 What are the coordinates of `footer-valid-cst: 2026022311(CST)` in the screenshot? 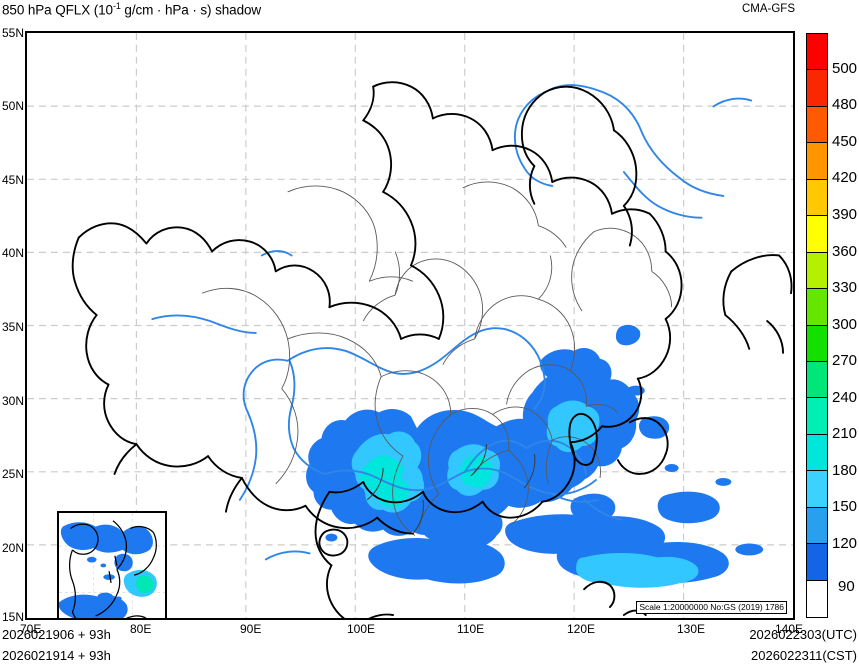 It's located at (804, 655).